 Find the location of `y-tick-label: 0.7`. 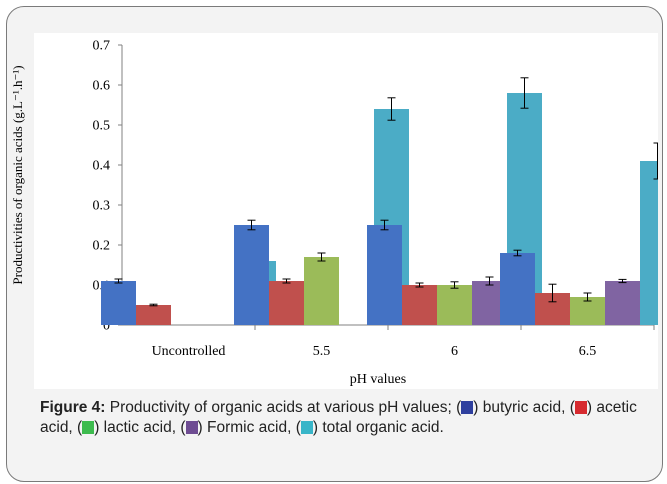

y-tick-label: 0.7 is located at coordinates (102, 46).